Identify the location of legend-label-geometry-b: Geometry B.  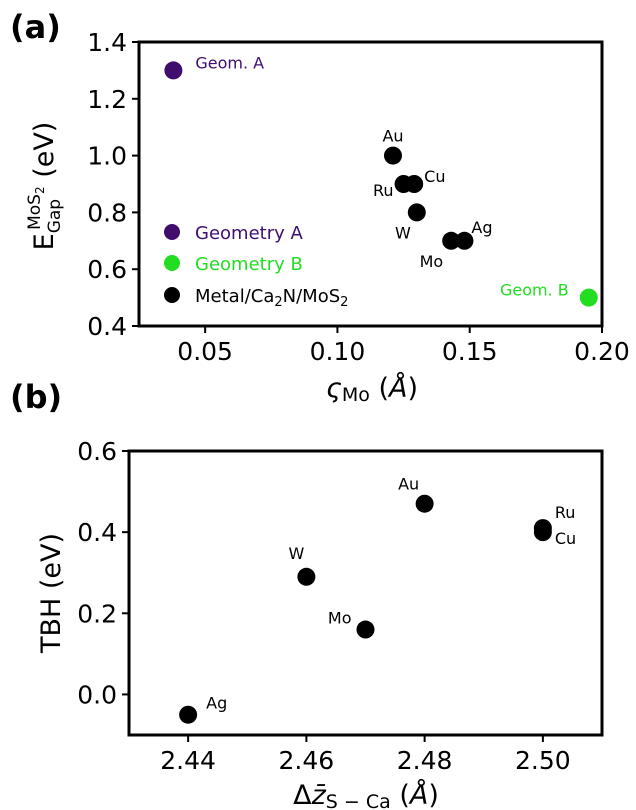
(249, 264).